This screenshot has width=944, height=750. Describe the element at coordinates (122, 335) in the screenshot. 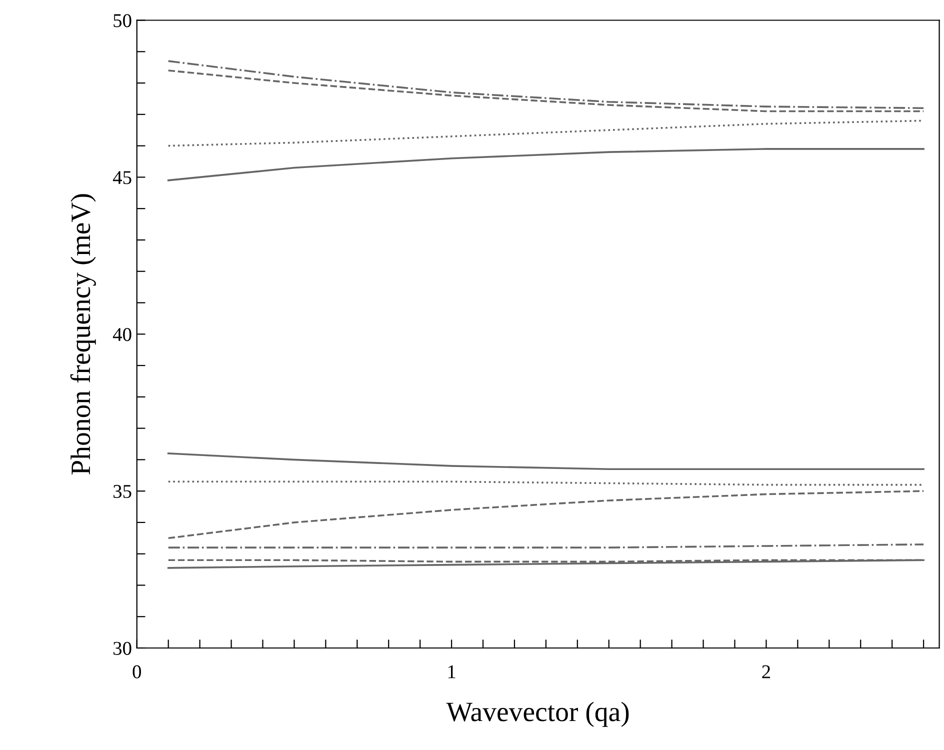

I see `y-tick-label: 40` at that location.